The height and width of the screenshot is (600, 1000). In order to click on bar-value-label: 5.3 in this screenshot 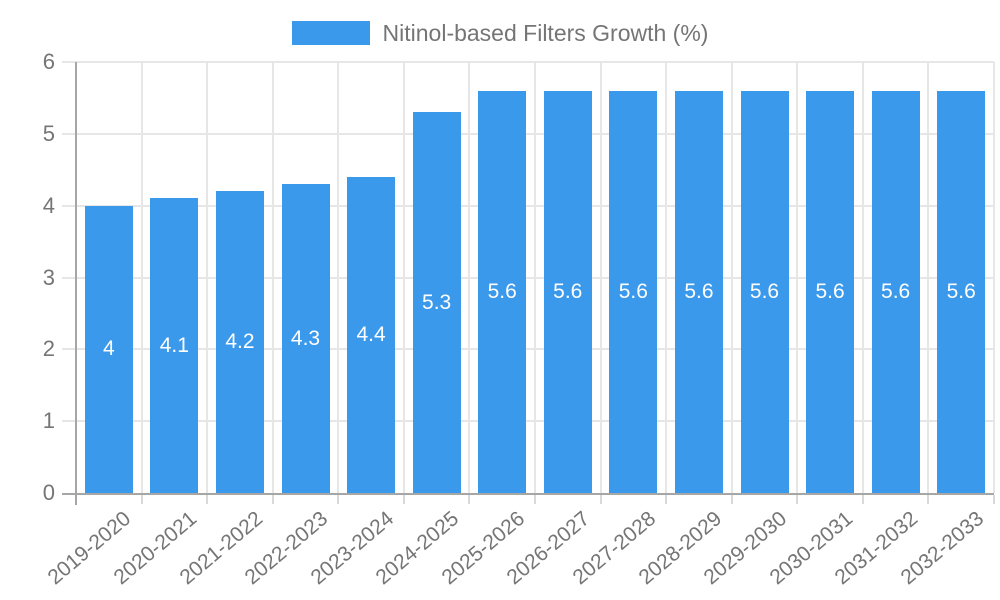, I will do `click(437, 302)`.